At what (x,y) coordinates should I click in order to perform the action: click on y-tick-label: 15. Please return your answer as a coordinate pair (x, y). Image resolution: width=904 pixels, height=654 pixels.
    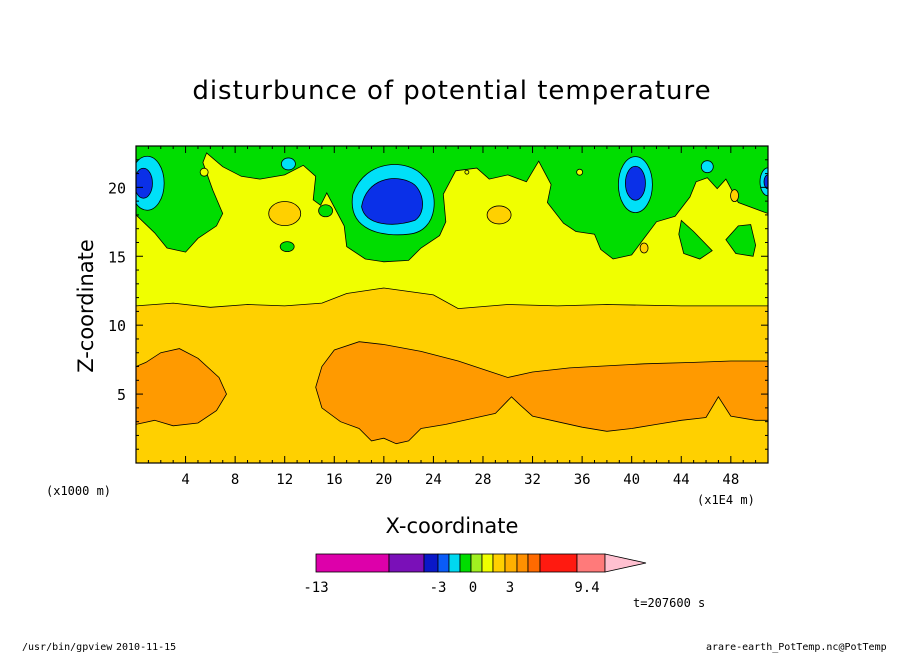
    Looking at the image, I should click on (117, 257).